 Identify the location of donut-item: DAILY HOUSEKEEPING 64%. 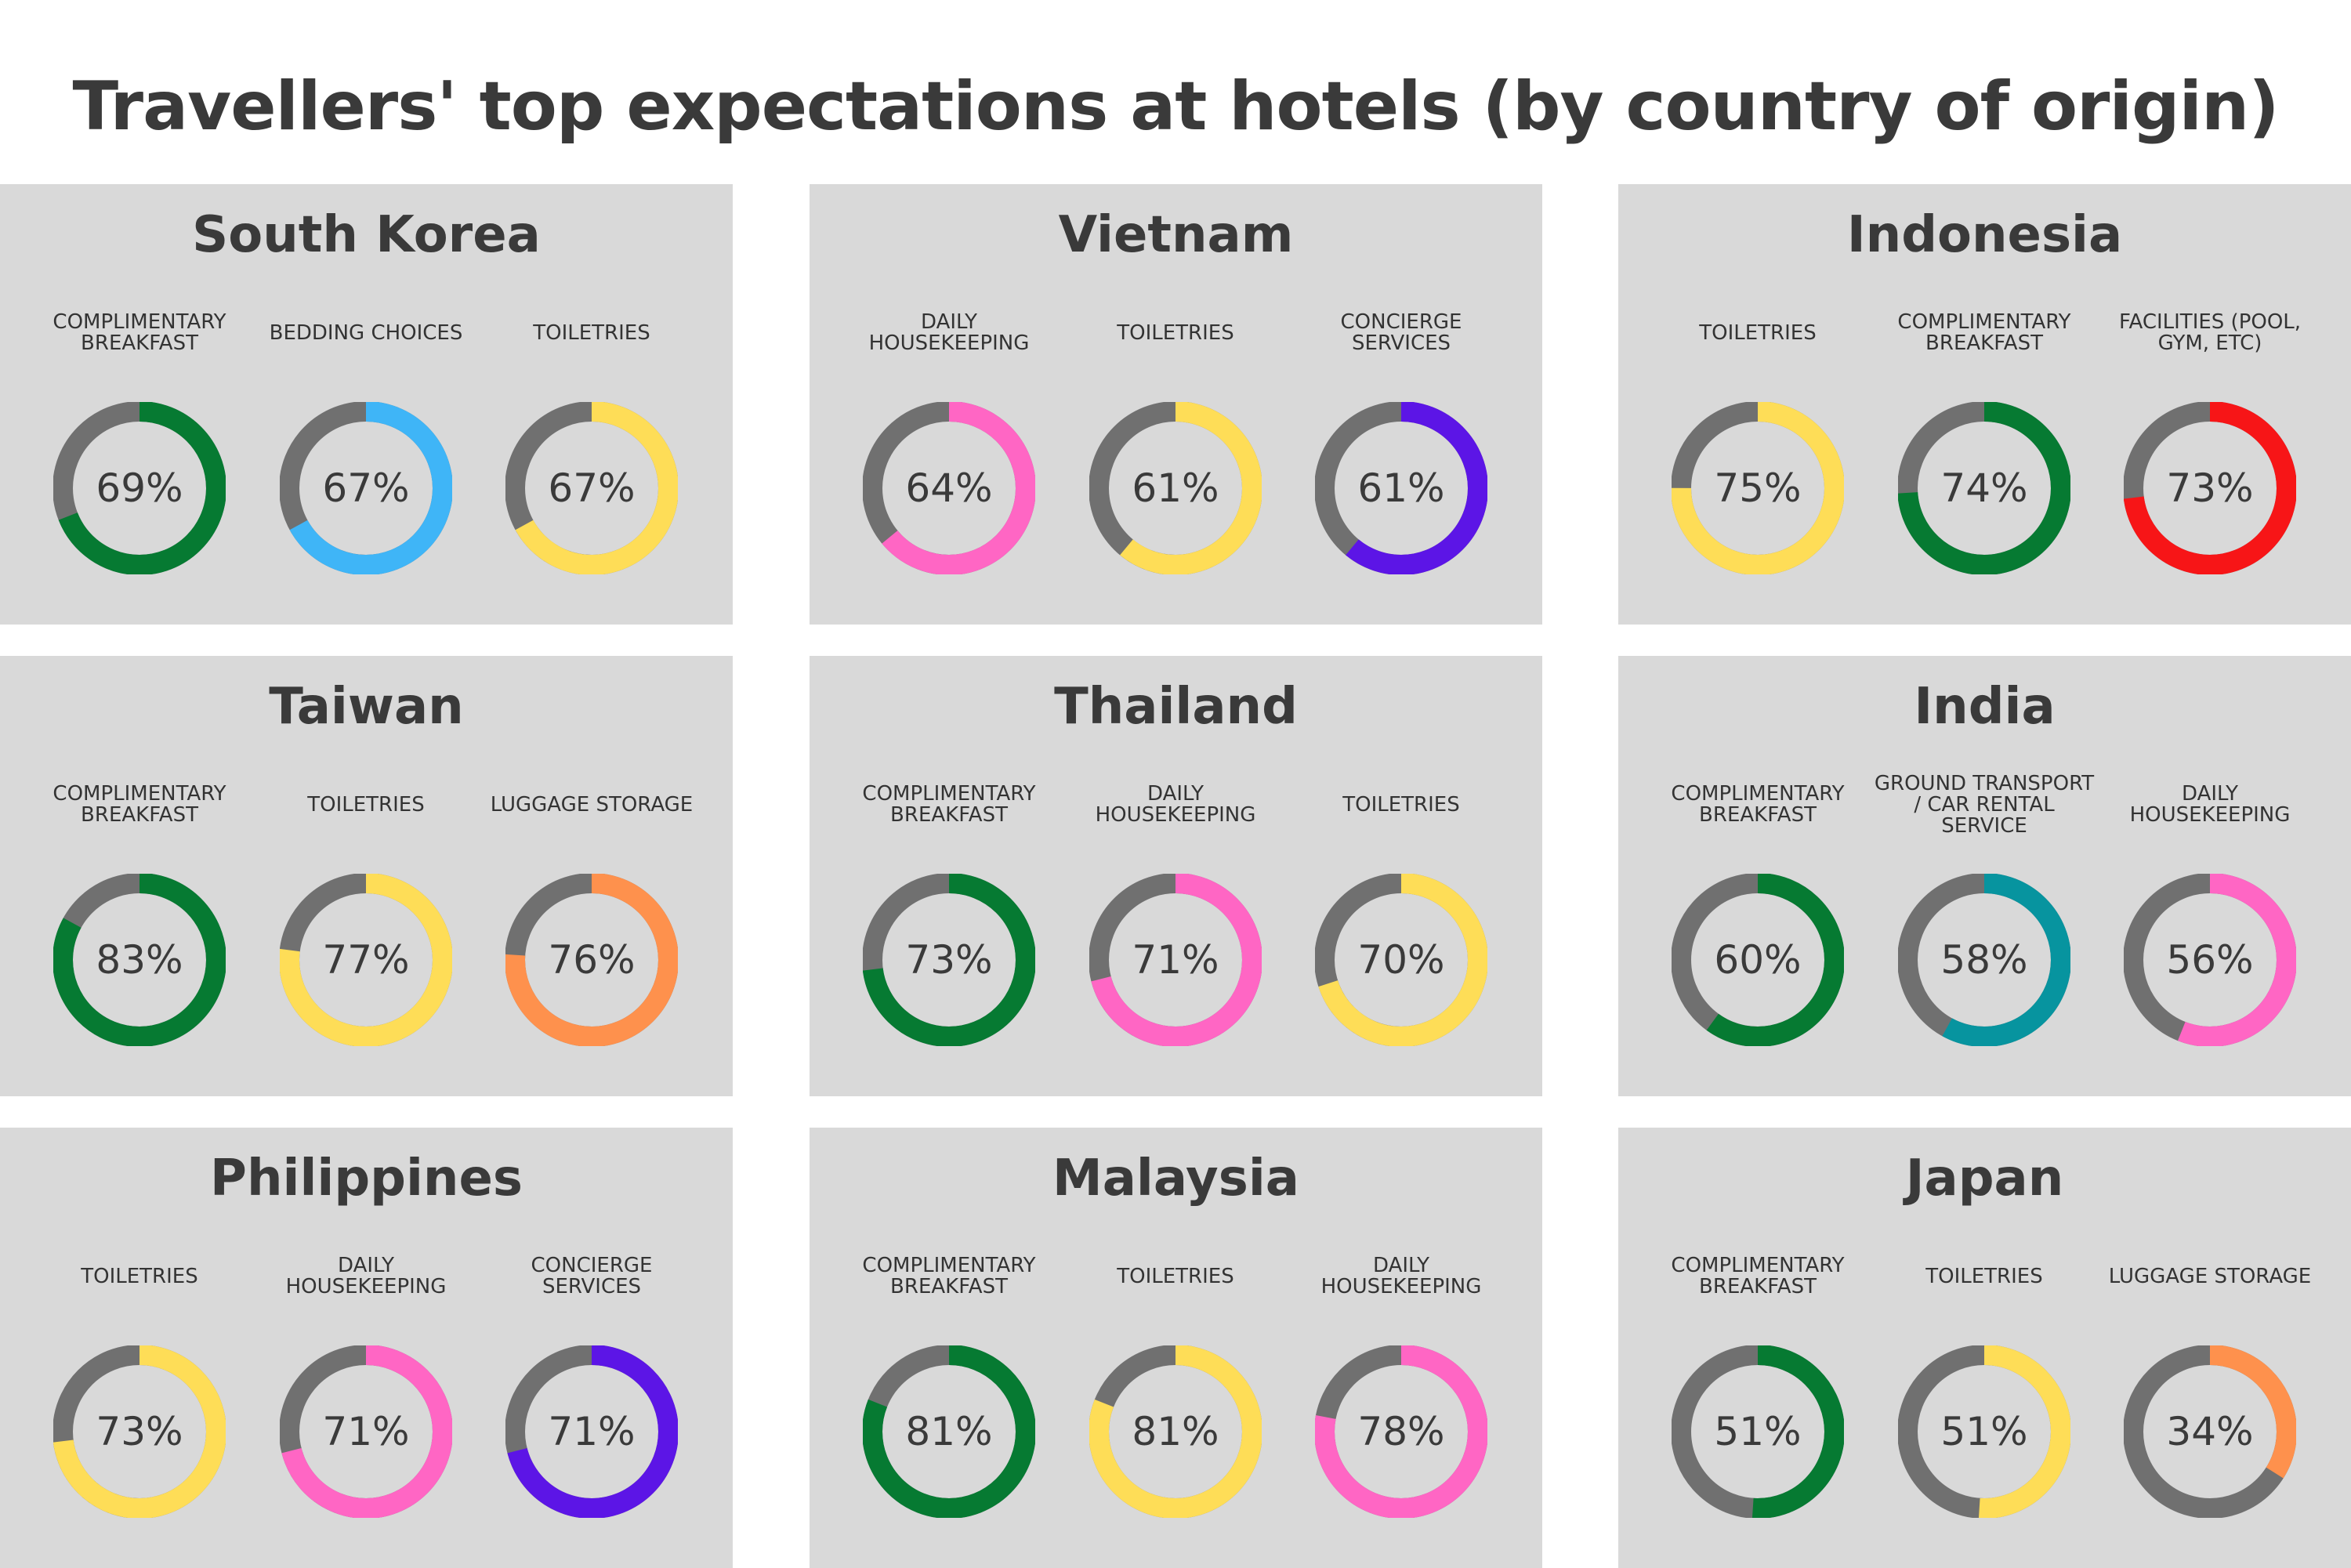
(949, 404).